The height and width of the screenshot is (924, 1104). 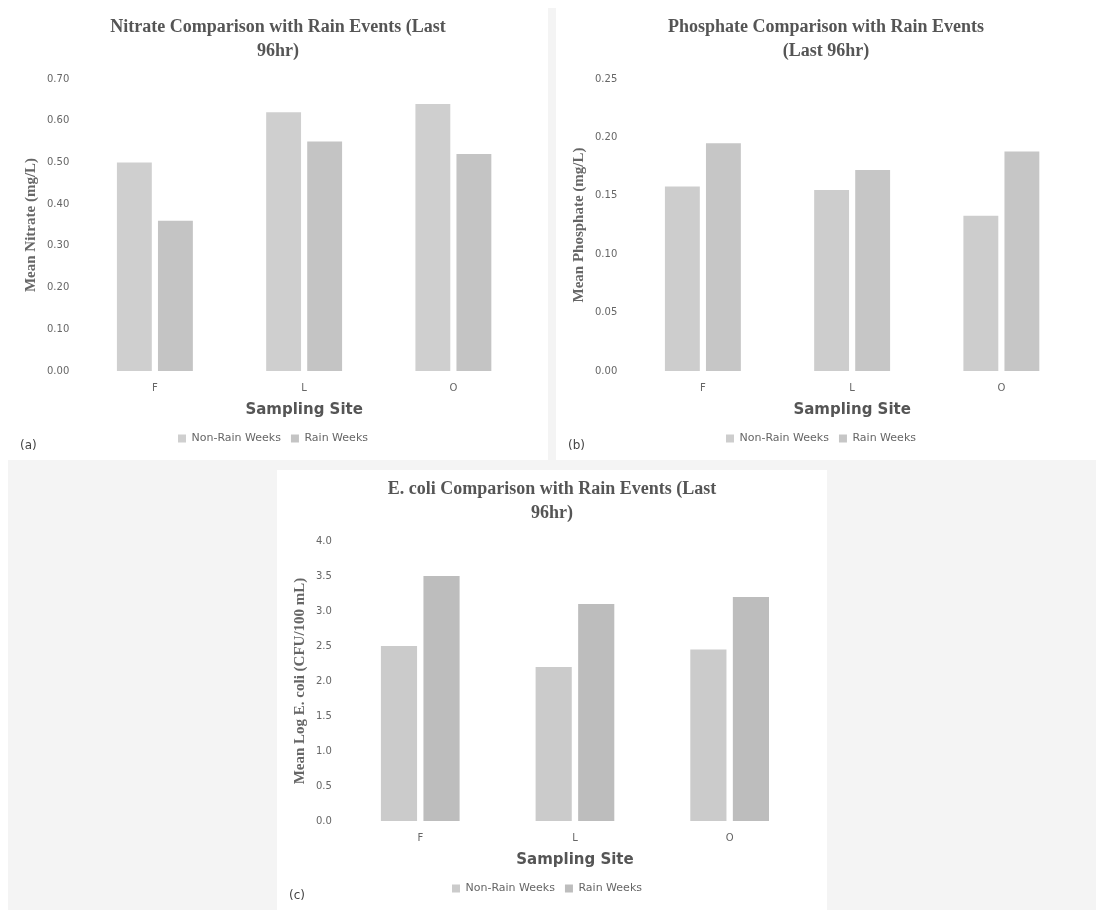 I want to click on text: (c), so click(x=297, y=895).